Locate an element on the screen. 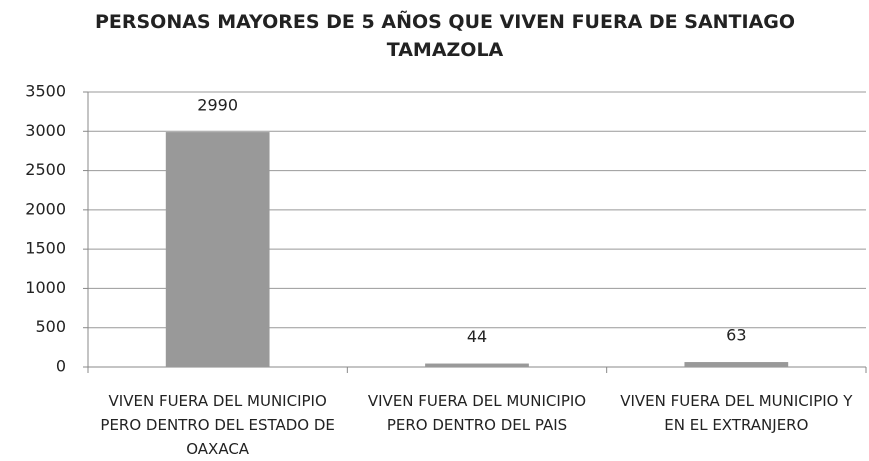 This screenshot has width=869, height=461. y-tick-label: 2500 is located at coordinates (45, 169).